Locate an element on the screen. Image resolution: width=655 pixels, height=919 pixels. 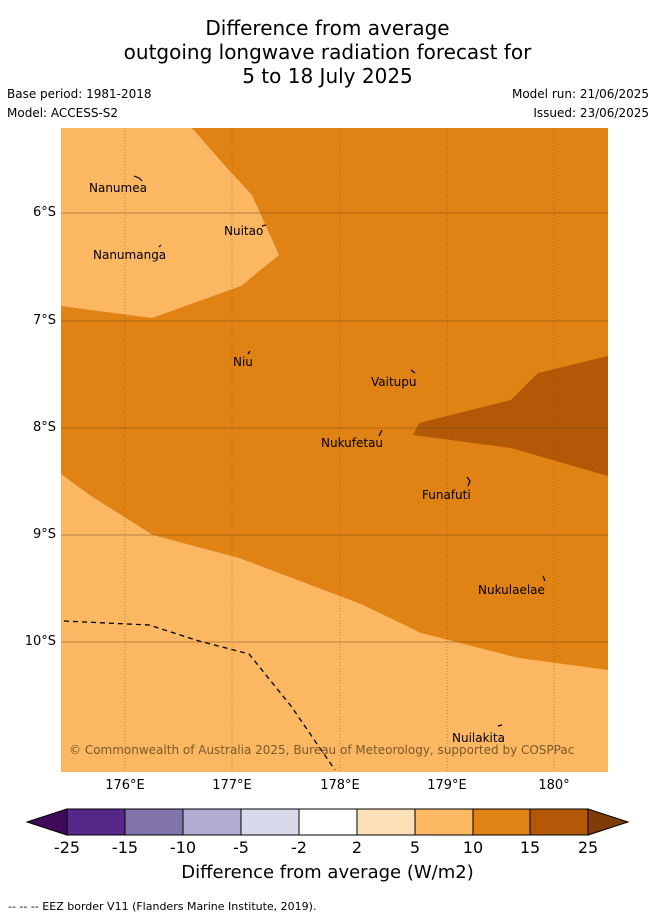
colorbar-tick-neg25: -25 is located at coordinates (67, 847).